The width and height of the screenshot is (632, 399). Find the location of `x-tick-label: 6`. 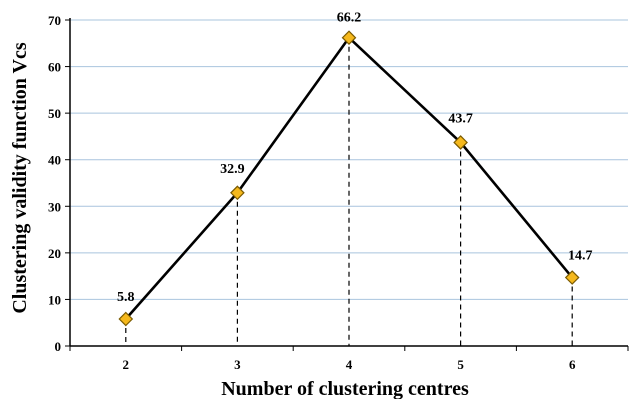

x-tick-label: 6 is located at coordinates (572, 364).